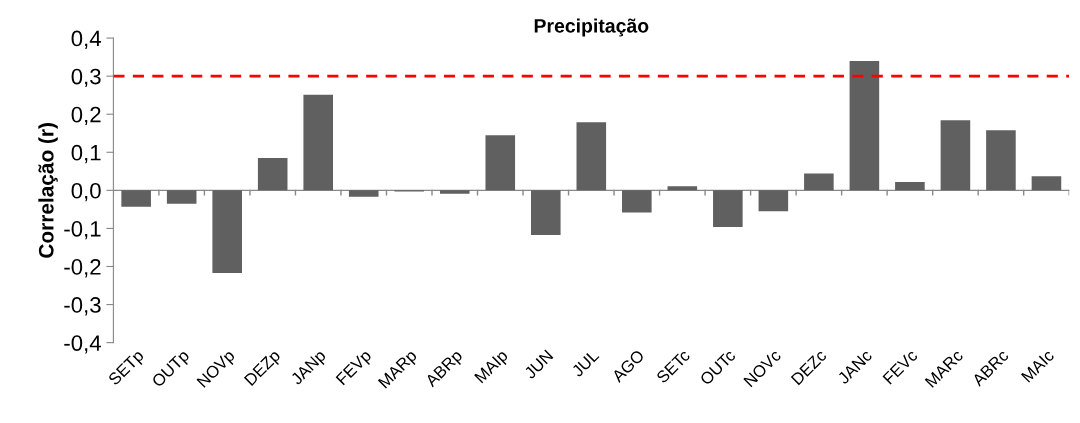 This screenshot has width=1080, height=423. Describe the element at coordinates (82, 230) in the screenshot. I see `y-tick-label: -0,1` at that location.